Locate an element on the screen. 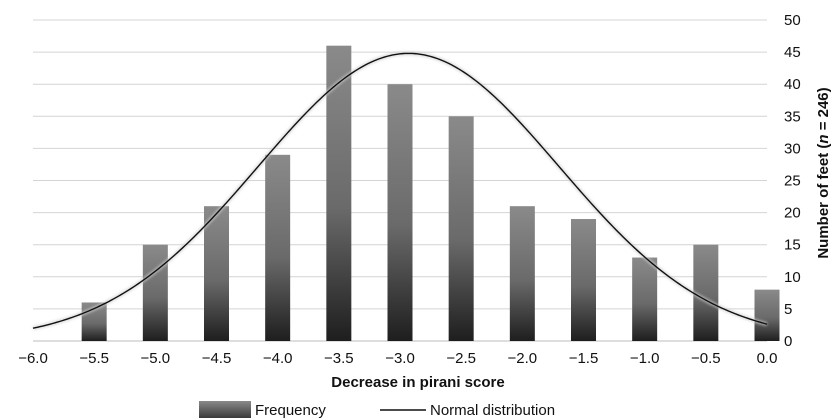 Image resolution: width=837 pixels, height=420 pixels. y-tick-label: 20 is located at coordinates (792, 213).